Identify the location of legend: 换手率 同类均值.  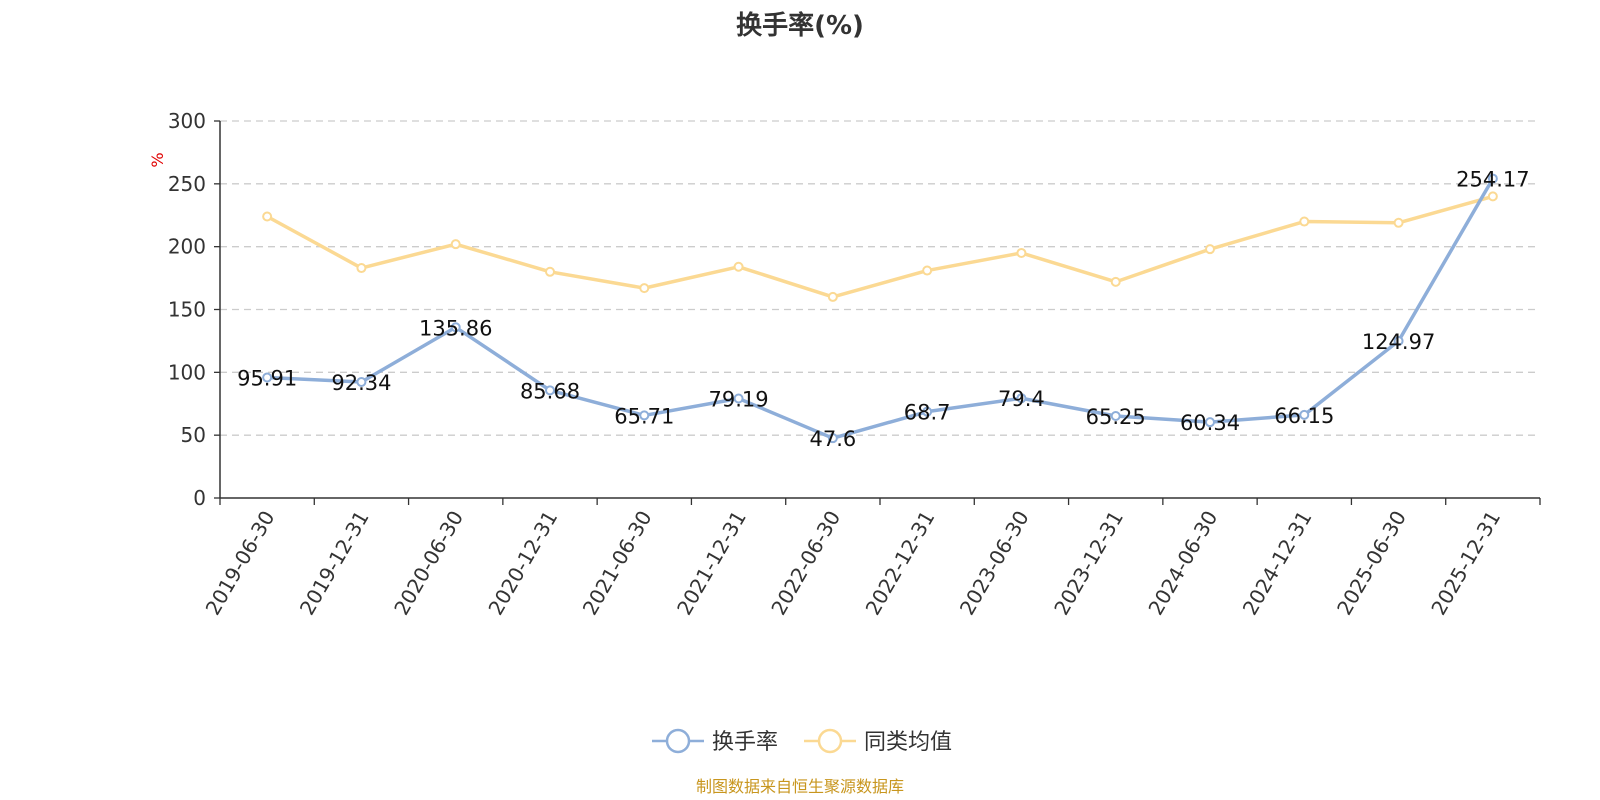
(802, 741).